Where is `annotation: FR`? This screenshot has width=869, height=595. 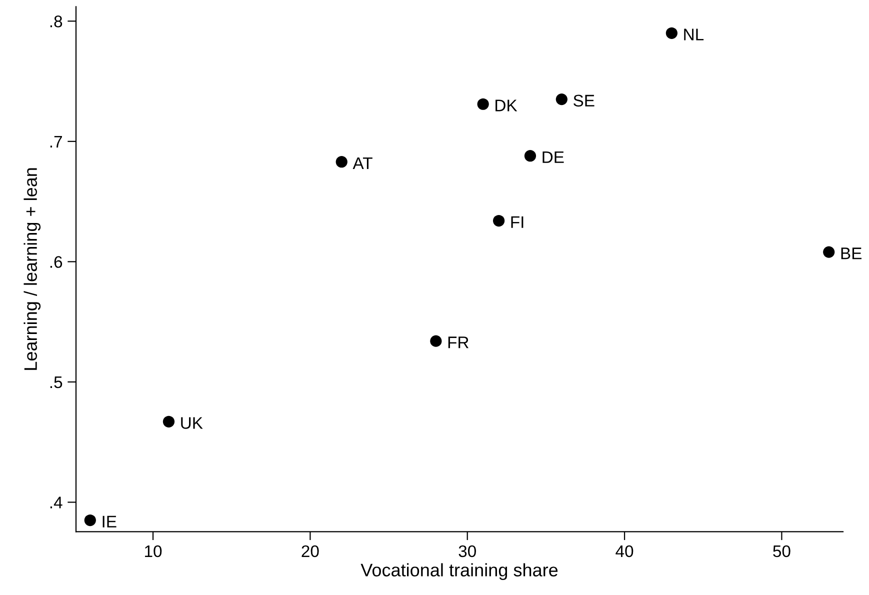
annotation: FR is located at coordinates (458, 342).